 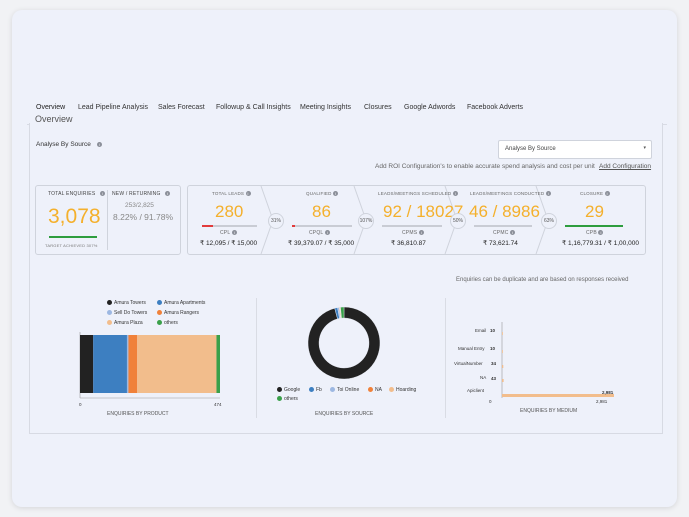 What do you see at coordinates (378, 107) in the screenshot?
I see `tab-closures: Closures` at bounding box center [378, 107].